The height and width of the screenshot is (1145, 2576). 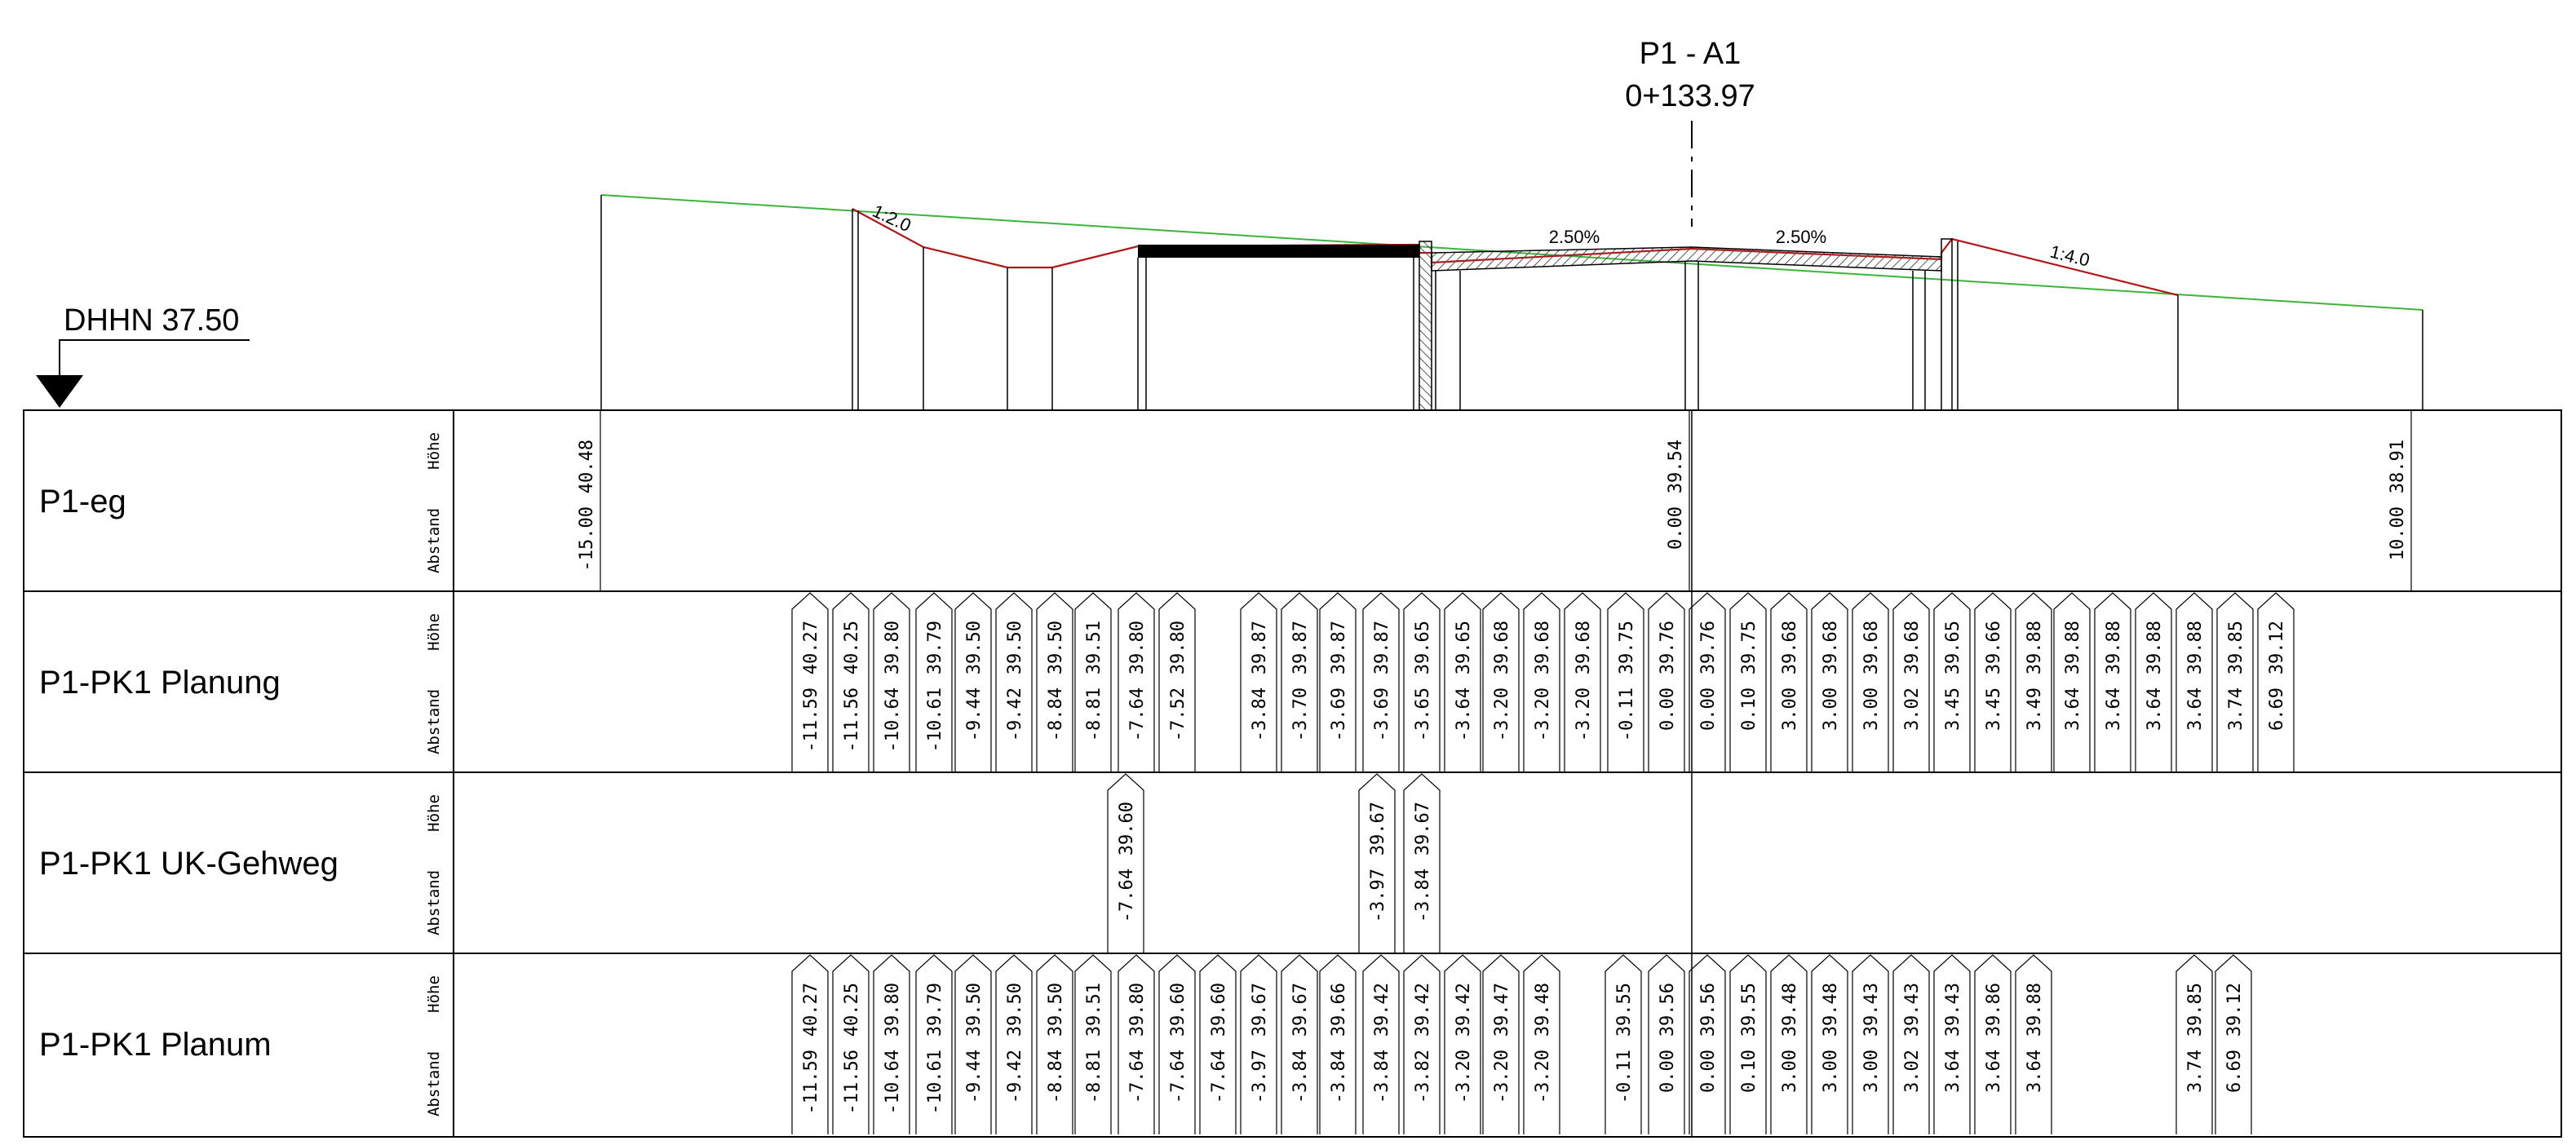 I want to click on height-value: 39.87, so click(x=1382, y=647).